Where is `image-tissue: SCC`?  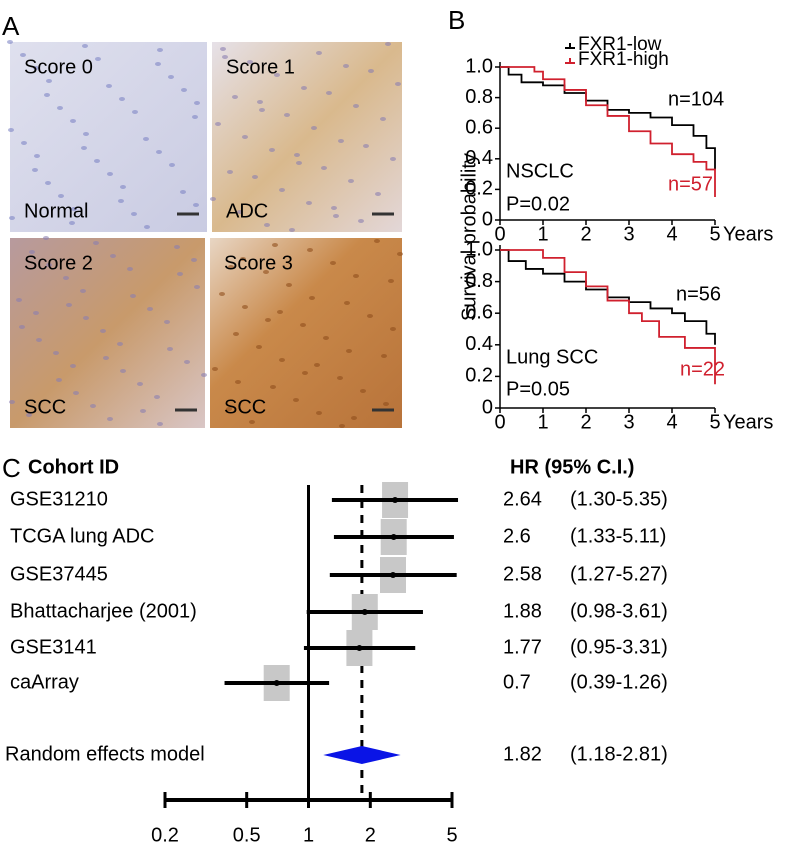
image-tissue: SCC is located at coordinates (45, 407).